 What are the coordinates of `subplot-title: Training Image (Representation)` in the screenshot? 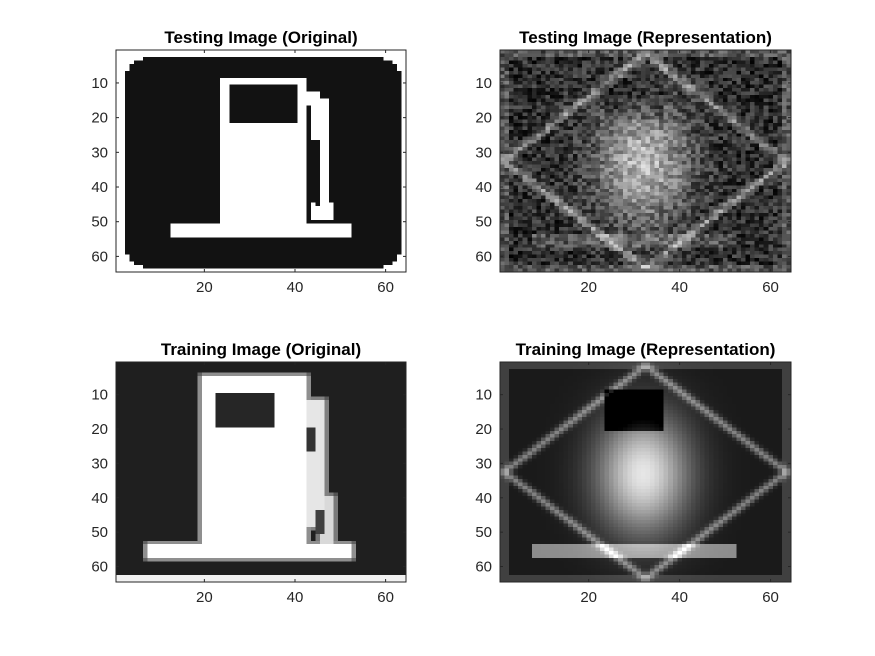 It's located at (646, 349).